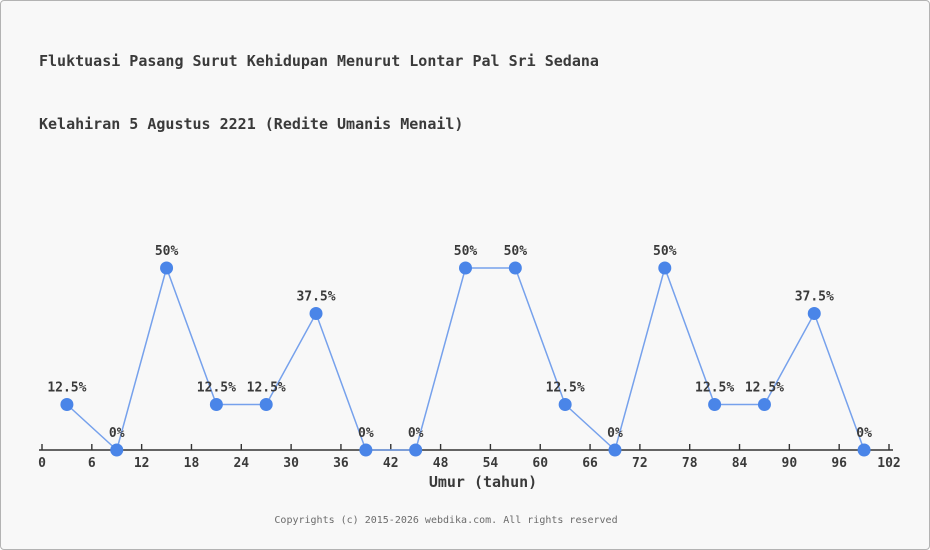 The width and height of the screenshot is (930, 550). I want to click on x-tick-label: 24, so click(241, 463).